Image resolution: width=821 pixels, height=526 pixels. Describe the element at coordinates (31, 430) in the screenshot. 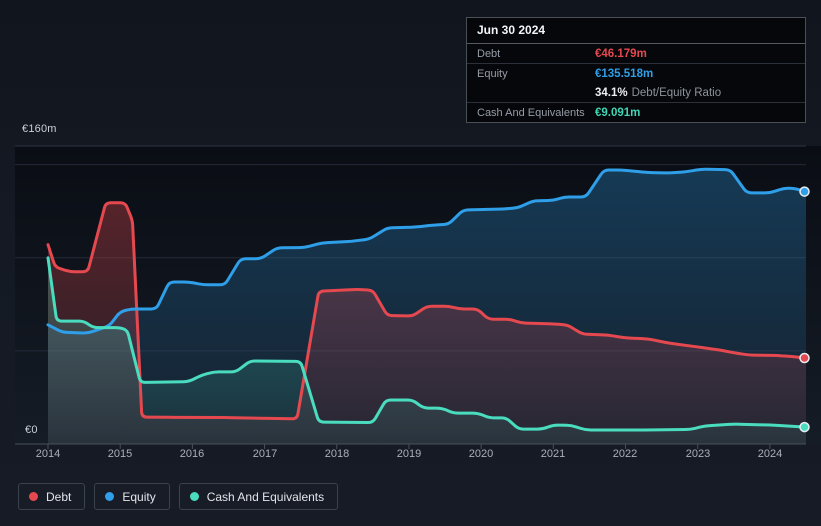

I see `y-axis-zero-label: €0` at that location.